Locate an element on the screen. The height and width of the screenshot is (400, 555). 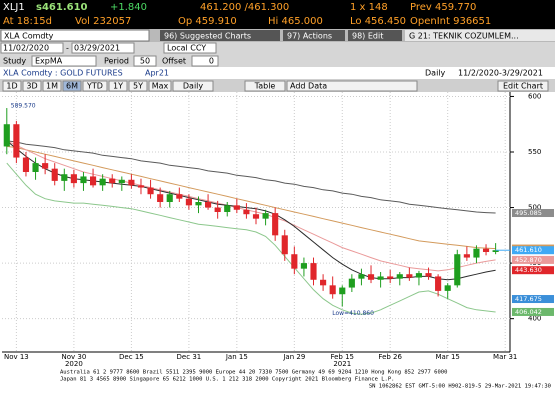
high: Hi 465.000 is located at coordinates (295, 21).